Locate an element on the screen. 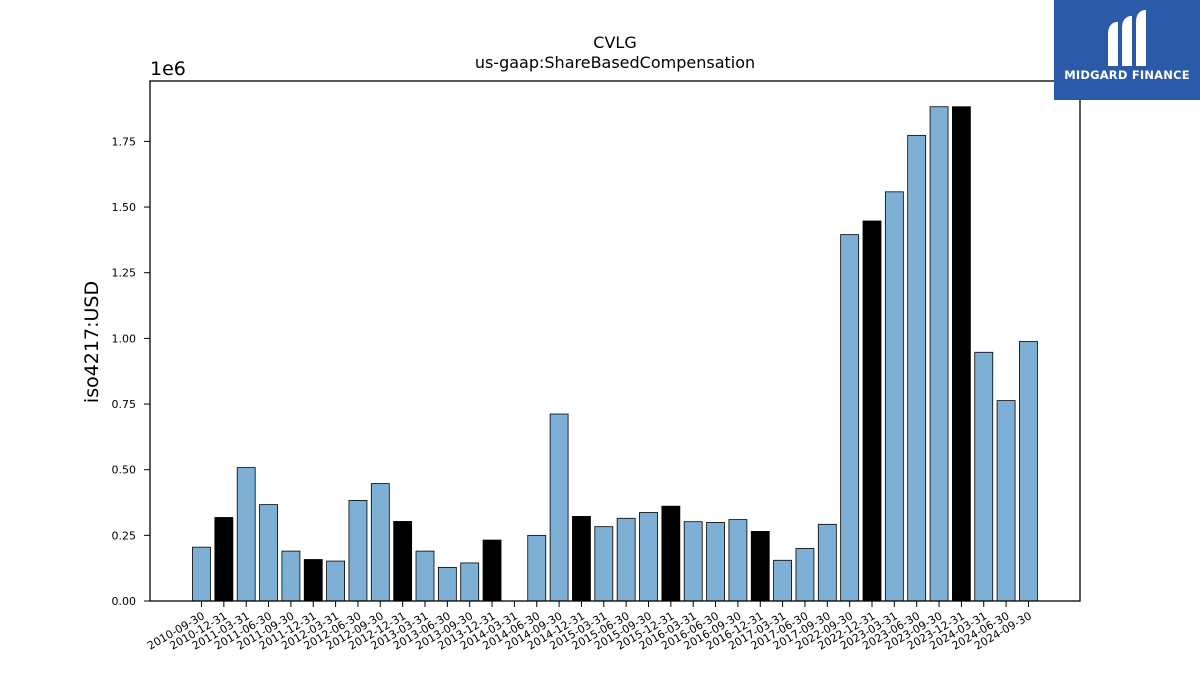  chart-title: CVLG is located at coordinates (614, 42).